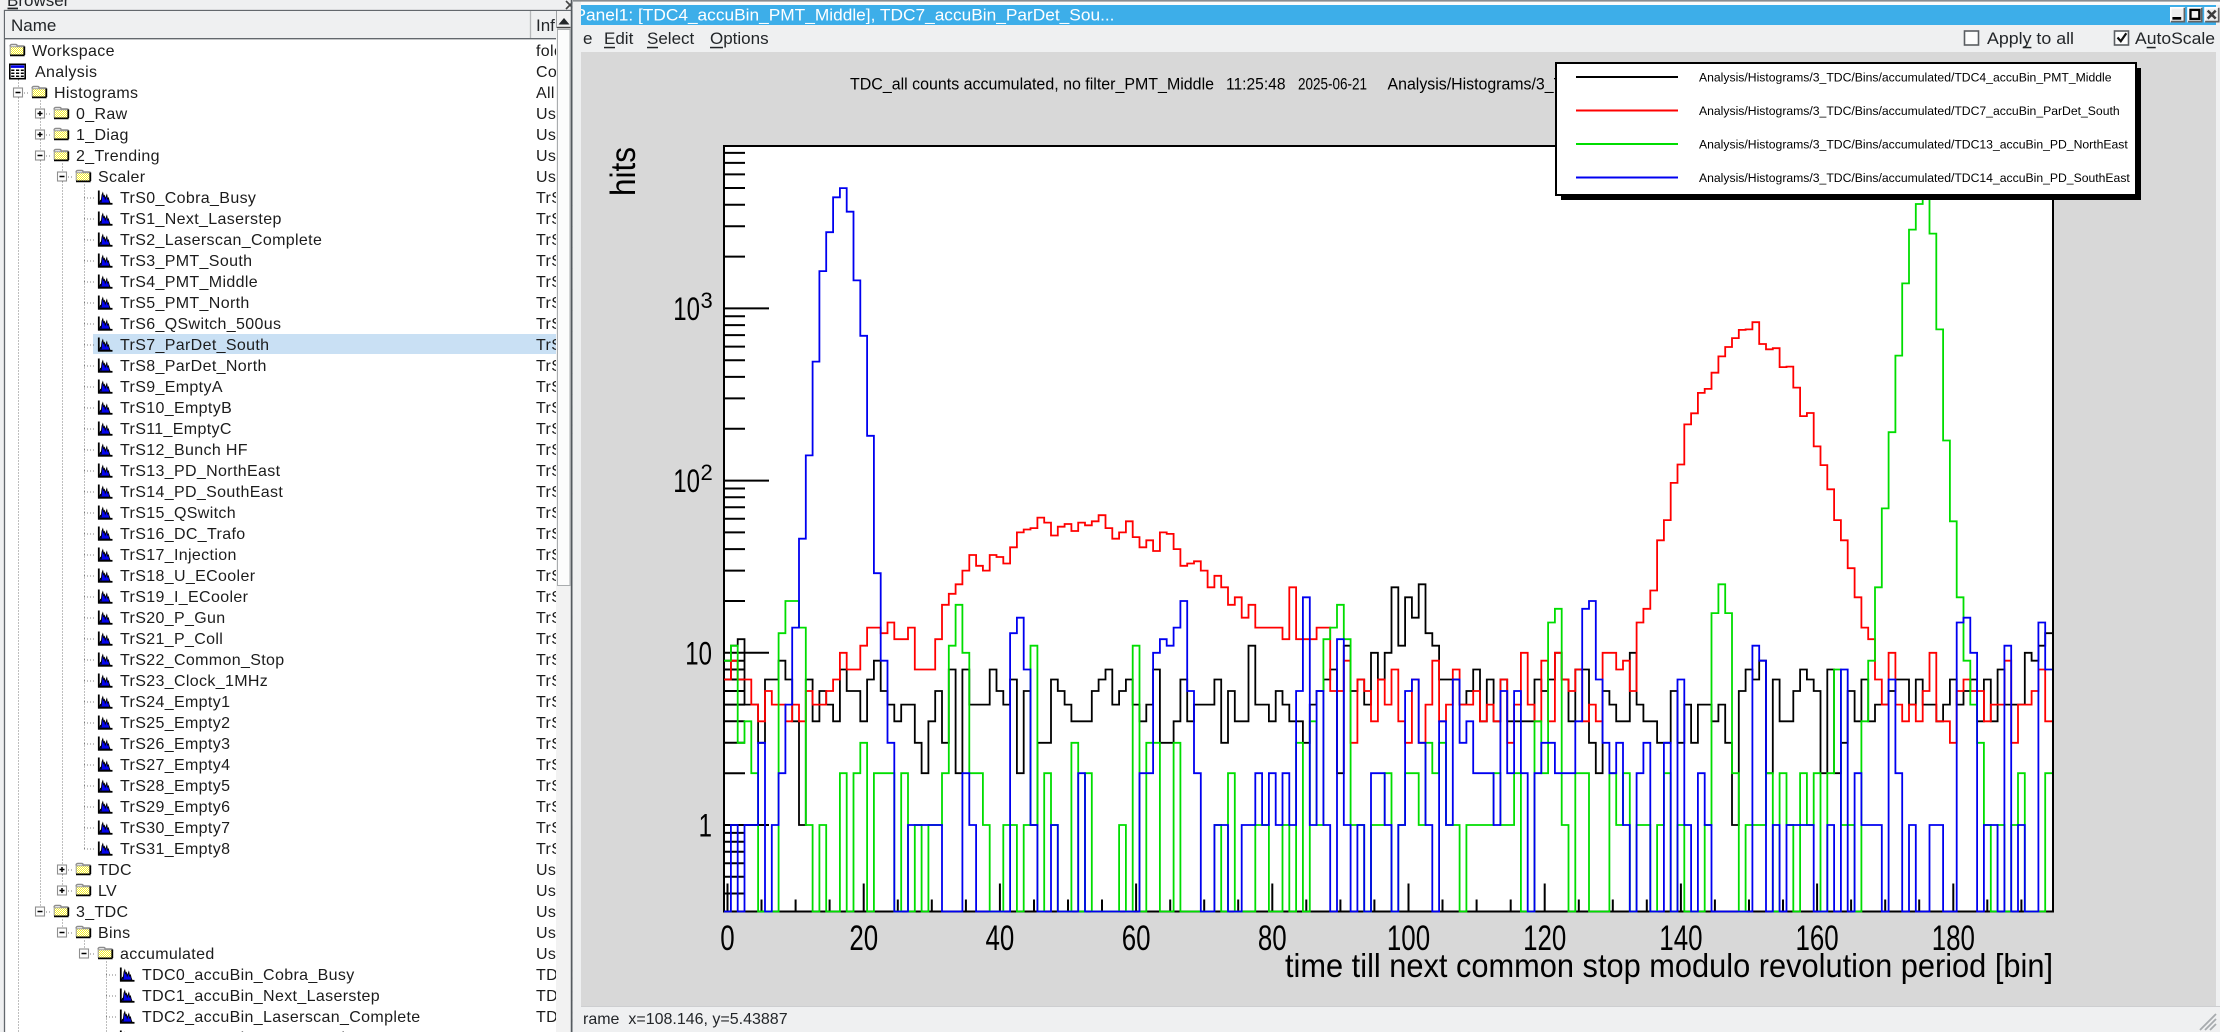  Describe the element at coordinates (175, 828) in the screenshot. I see `svg-text: TrS30_Empty7` at that location.